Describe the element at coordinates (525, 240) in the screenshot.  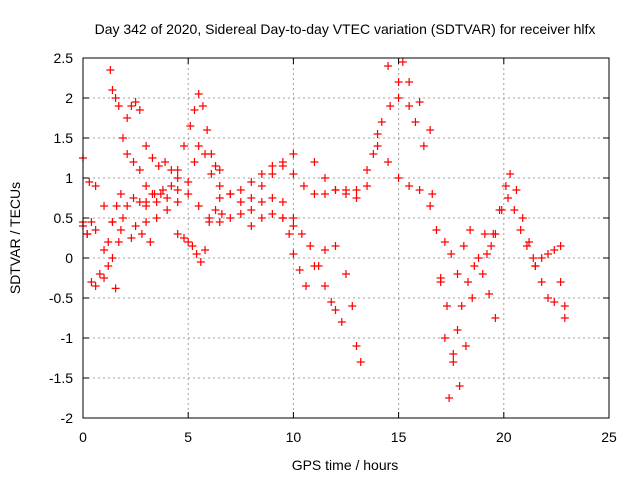
I see `series-sat-s` at that location.